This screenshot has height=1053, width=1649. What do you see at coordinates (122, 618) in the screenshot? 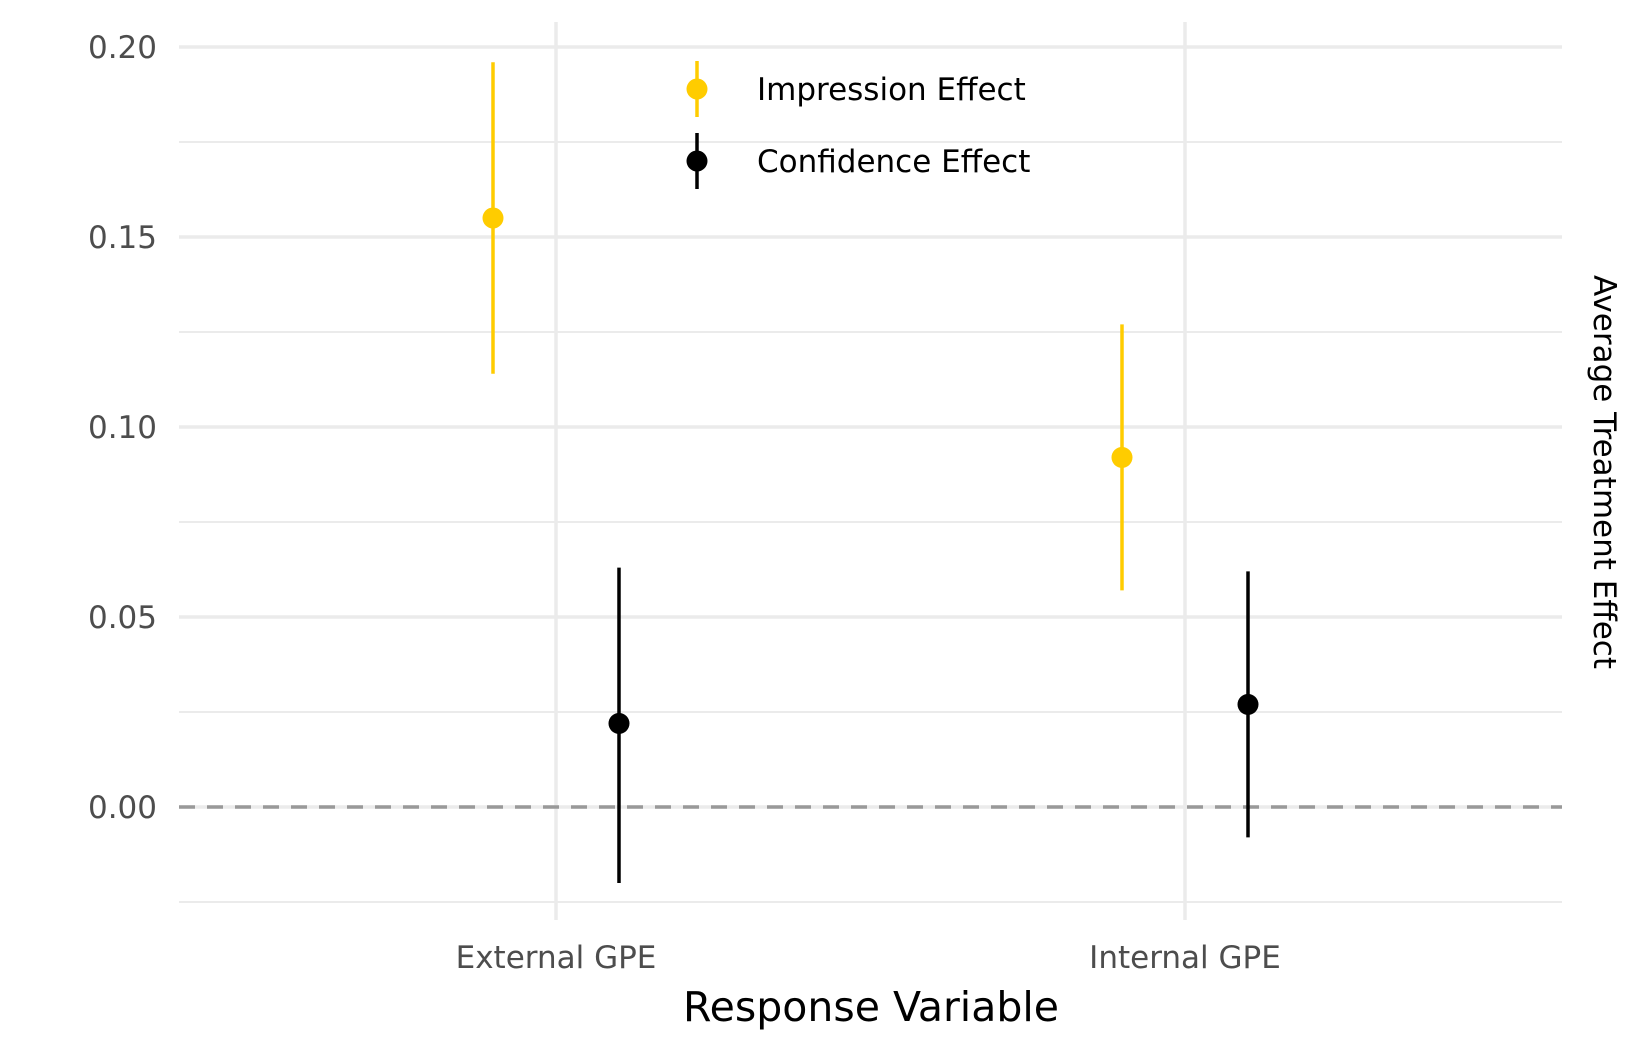
I see `y-tick-label: 0.05` at bounding box center [122, 618].